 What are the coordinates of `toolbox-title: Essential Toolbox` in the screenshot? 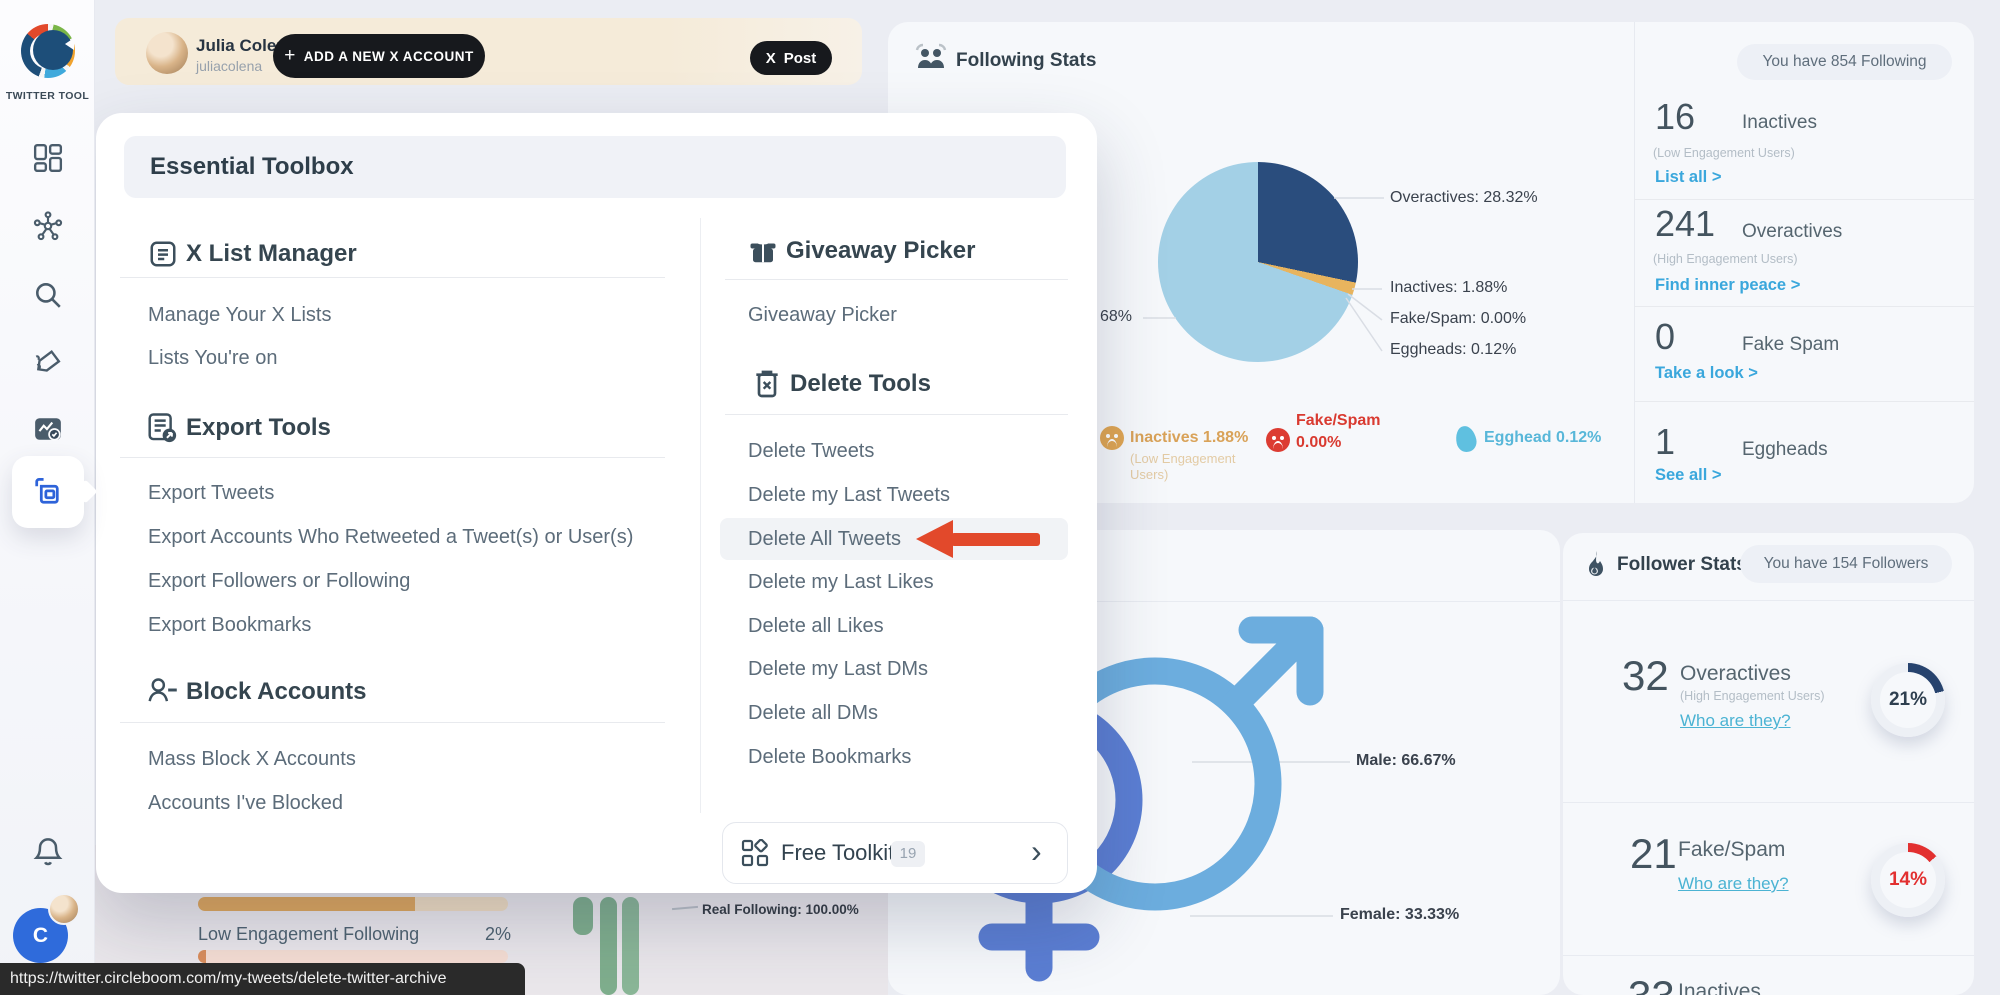 It's located at (595, 167).